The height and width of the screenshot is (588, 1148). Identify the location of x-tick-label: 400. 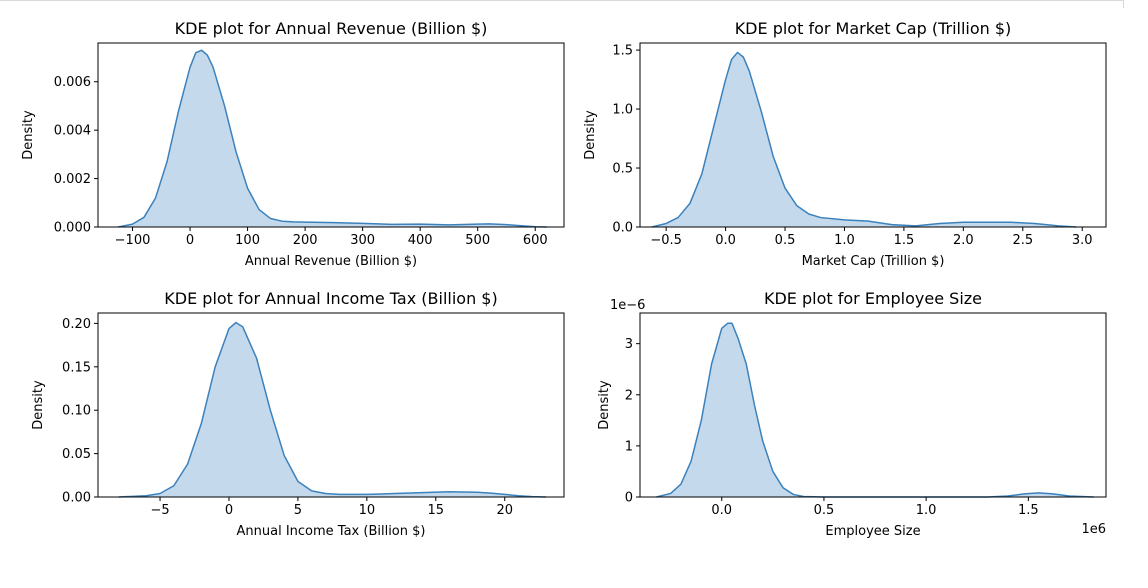
(420, 240).